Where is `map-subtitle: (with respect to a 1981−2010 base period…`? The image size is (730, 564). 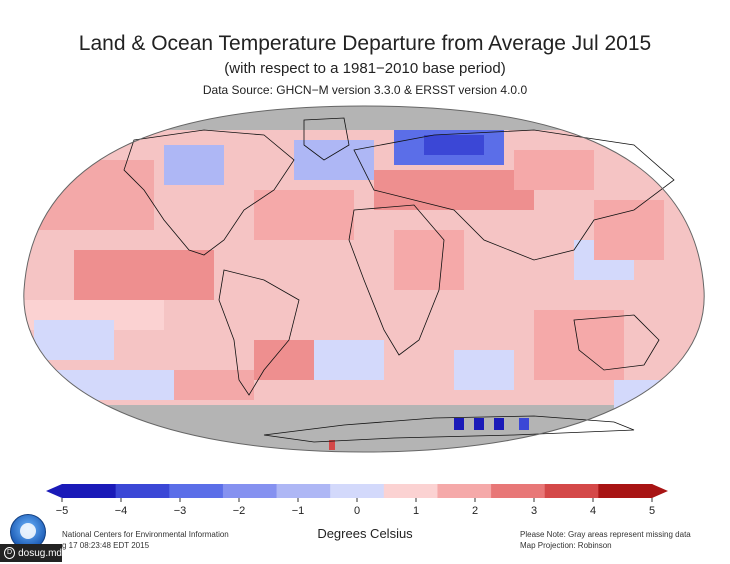 map-subtitle: (with respect to a 1981−2010 base period… is located at coordinates (365, 68).